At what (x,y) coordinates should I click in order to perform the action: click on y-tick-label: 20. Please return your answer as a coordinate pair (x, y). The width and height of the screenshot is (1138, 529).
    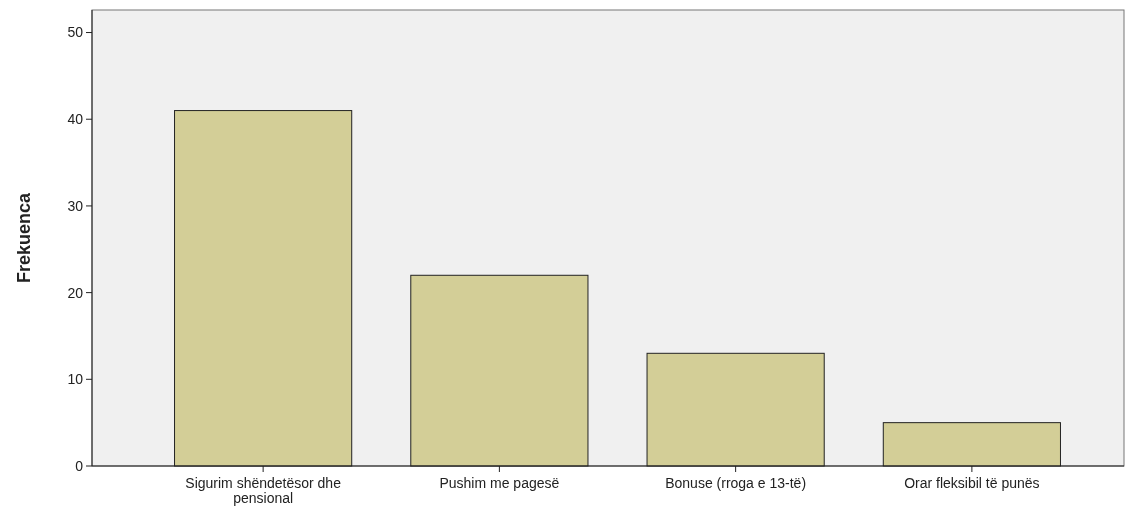
    Looking at the image, I should click on (75, 292).